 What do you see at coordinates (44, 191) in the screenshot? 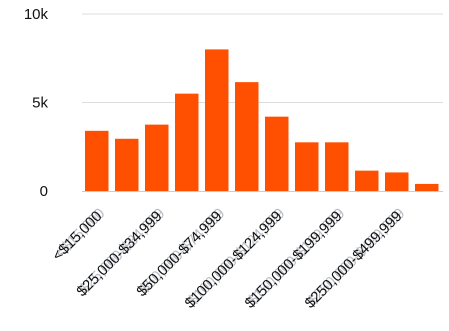
I see `y-tick-label: 0` at bounding box center [44, 191].